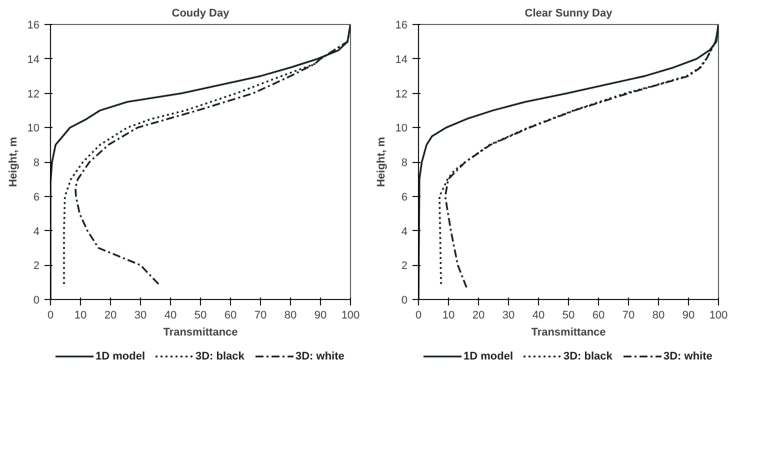 Image resolution: width=770 pixels, height=452 pixels. Describe the element at coordinates (201, 14) in the screenshot. I see `chart-title: Coudy Day` at that location.